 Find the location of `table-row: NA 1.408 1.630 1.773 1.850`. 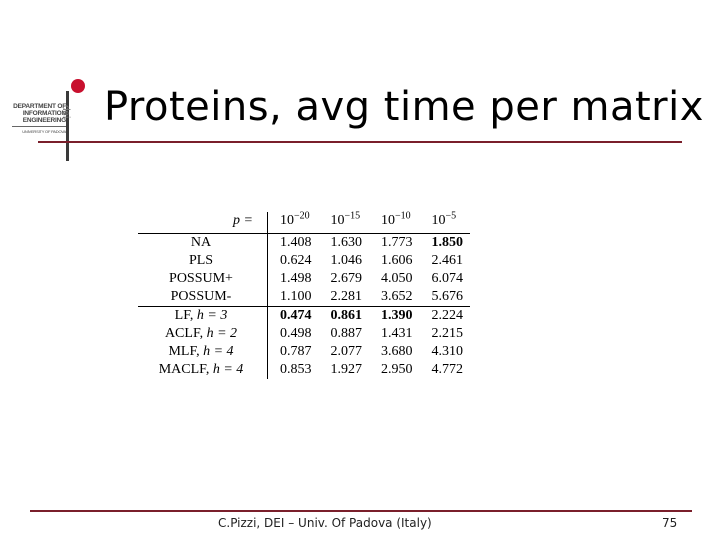

table-row: NA 1.408 1.630 1.773 1.850 is located at coordinates (304, 242).